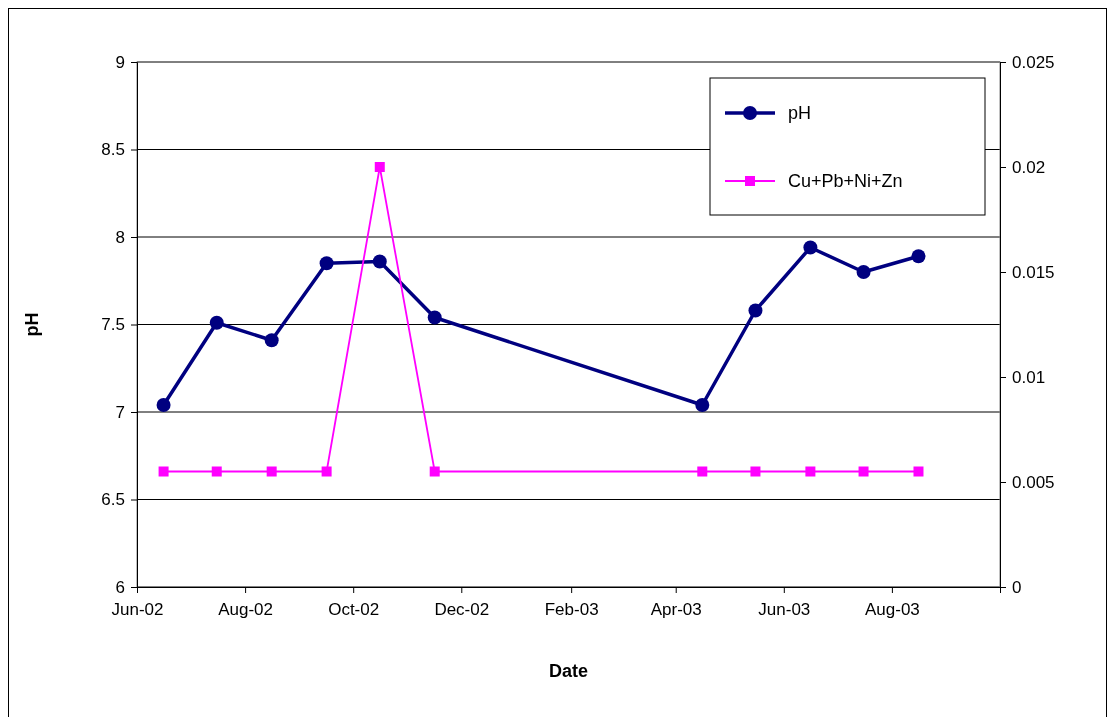 This screenshot has height=717, width=1115. I want to click on y-tick-label: 6.5, so click(113, 500).